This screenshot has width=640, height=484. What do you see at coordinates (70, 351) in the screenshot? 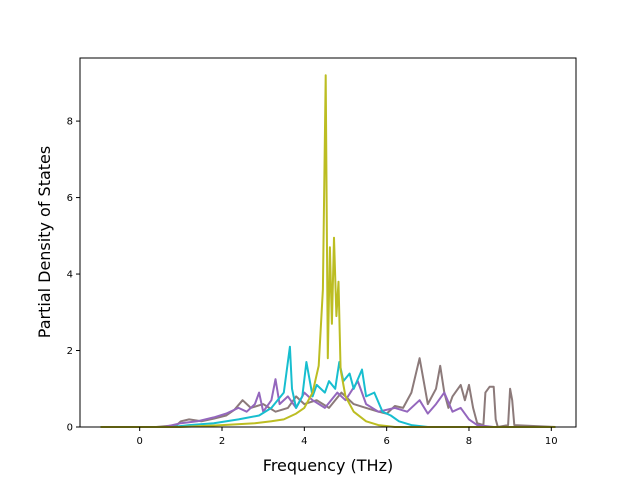
I see `y-tick-label: 2` at bounding box center [70, 351].